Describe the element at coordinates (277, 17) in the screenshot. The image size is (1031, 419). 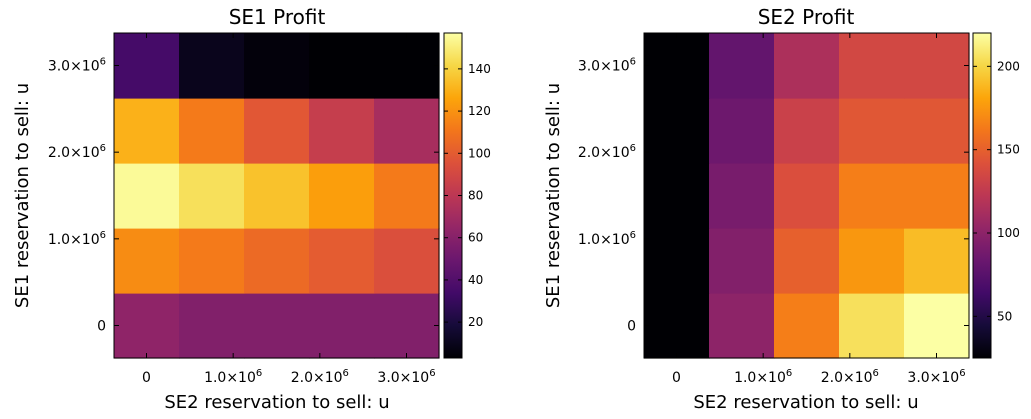
I see `chart-title: SE1 Profit` at that location.